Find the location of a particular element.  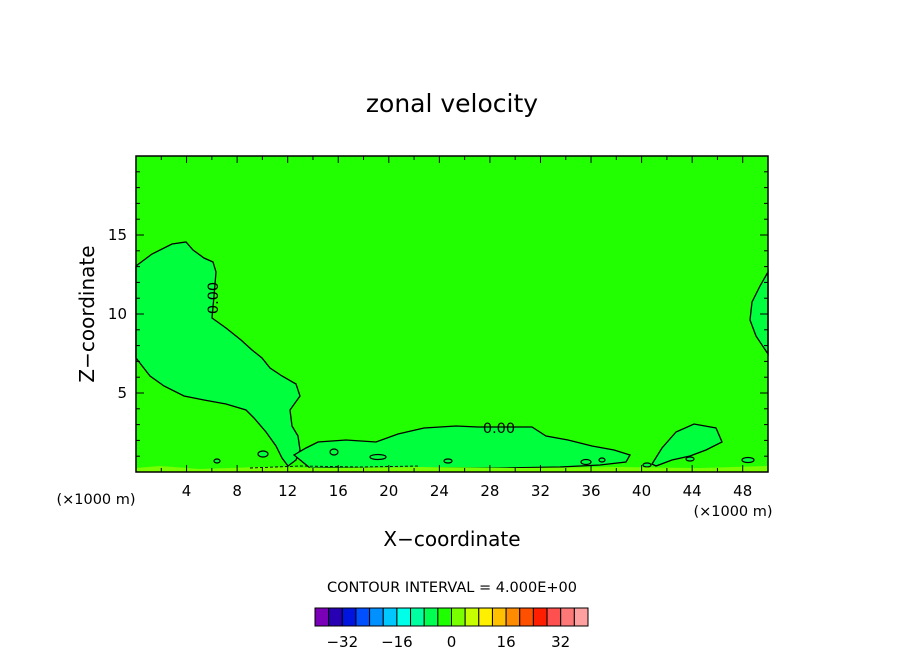

contour-interval-text: CONTOUR INTERVAL = 4.000E+00 is located at coordinates (452, 588).